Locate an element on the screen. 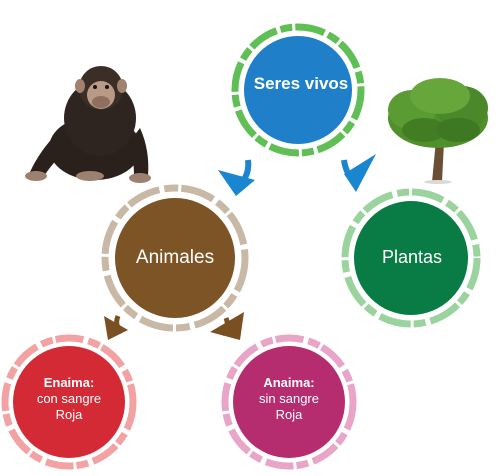  anaima-line1: sin sangre is located at coordinates (289, 398).